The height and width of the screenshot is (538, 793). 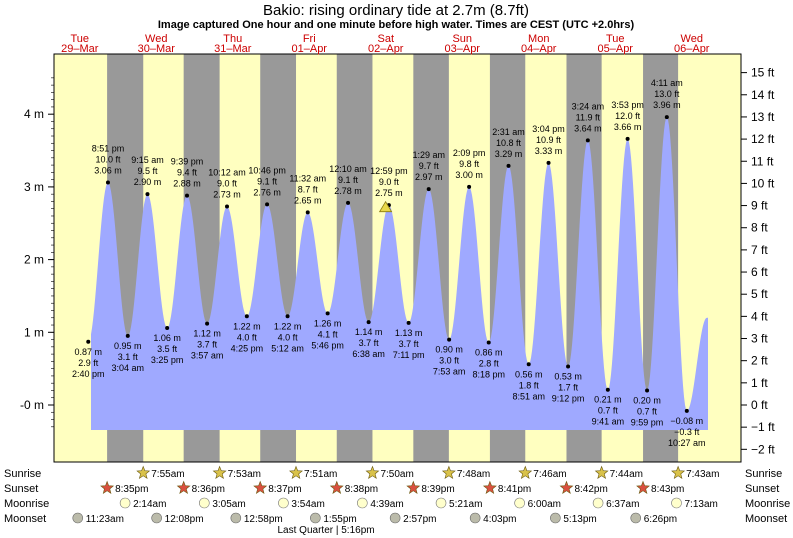 I want to click on tide-m-label: 2.90 m, so click(x=148, y=182).